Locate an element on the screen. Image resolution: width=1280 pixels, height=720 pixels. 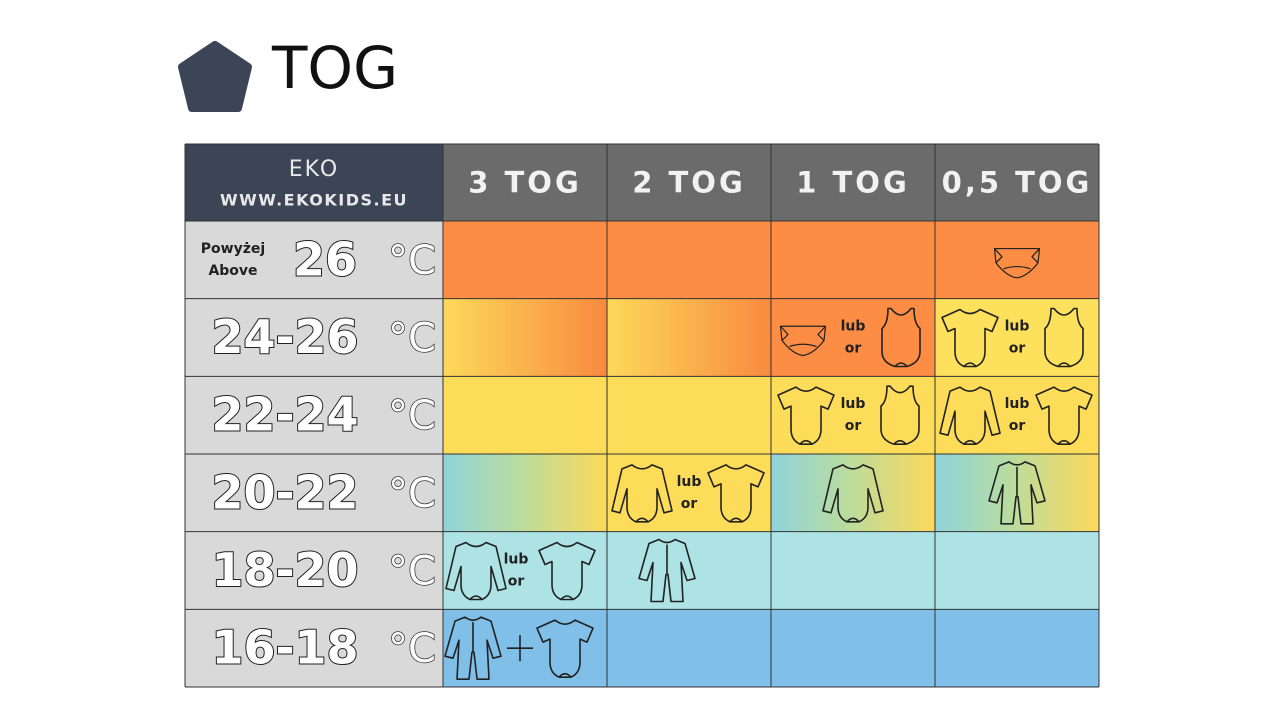
temperature-range: 22-24 is located at coordinates (284, 415).